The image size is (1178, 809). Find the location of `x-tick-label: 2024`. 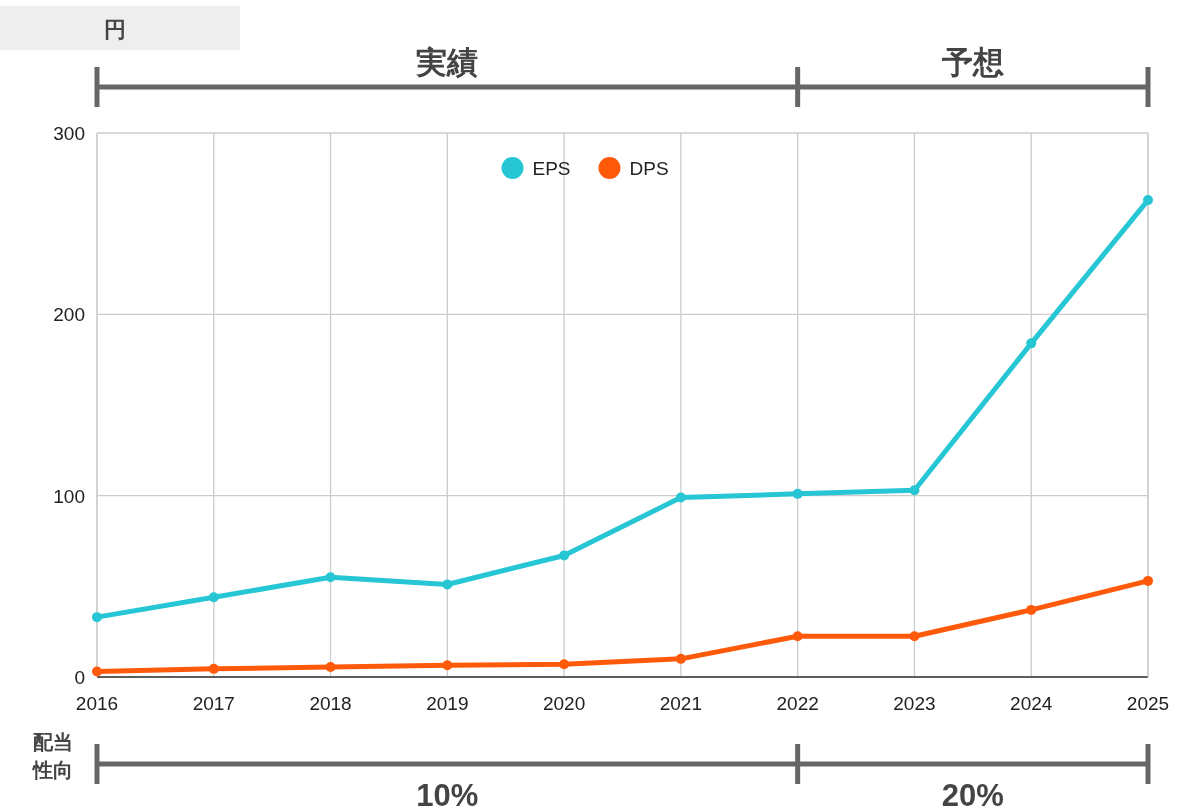

x-tick-label: 2024 is located at coordinates (1031, 703).